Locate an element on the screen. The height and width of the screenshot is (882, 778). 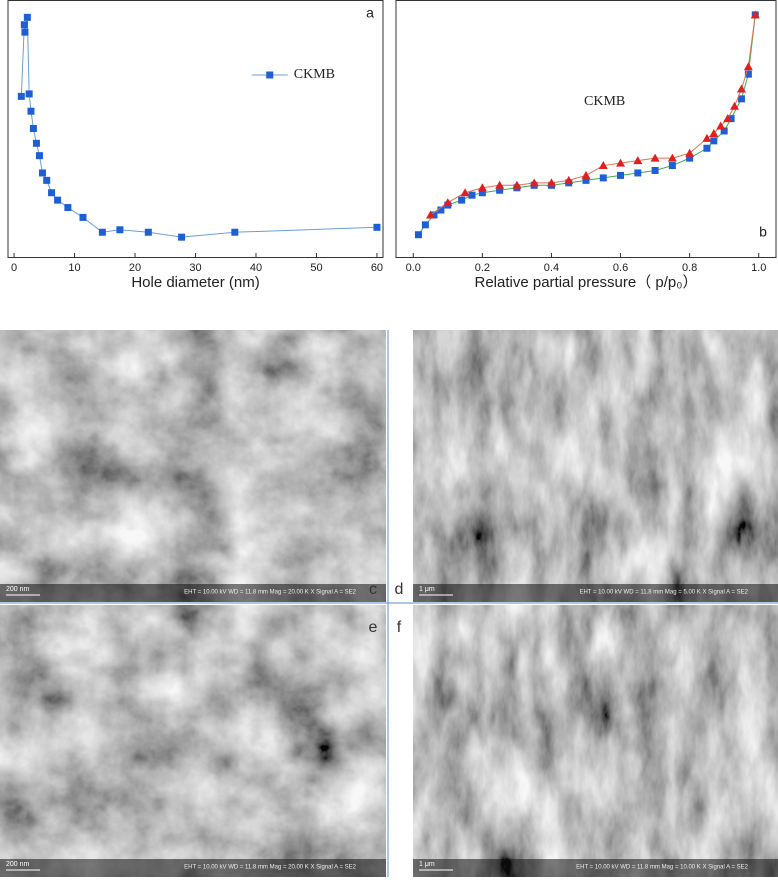
panel-label: a is located at coordinates (370, 13).